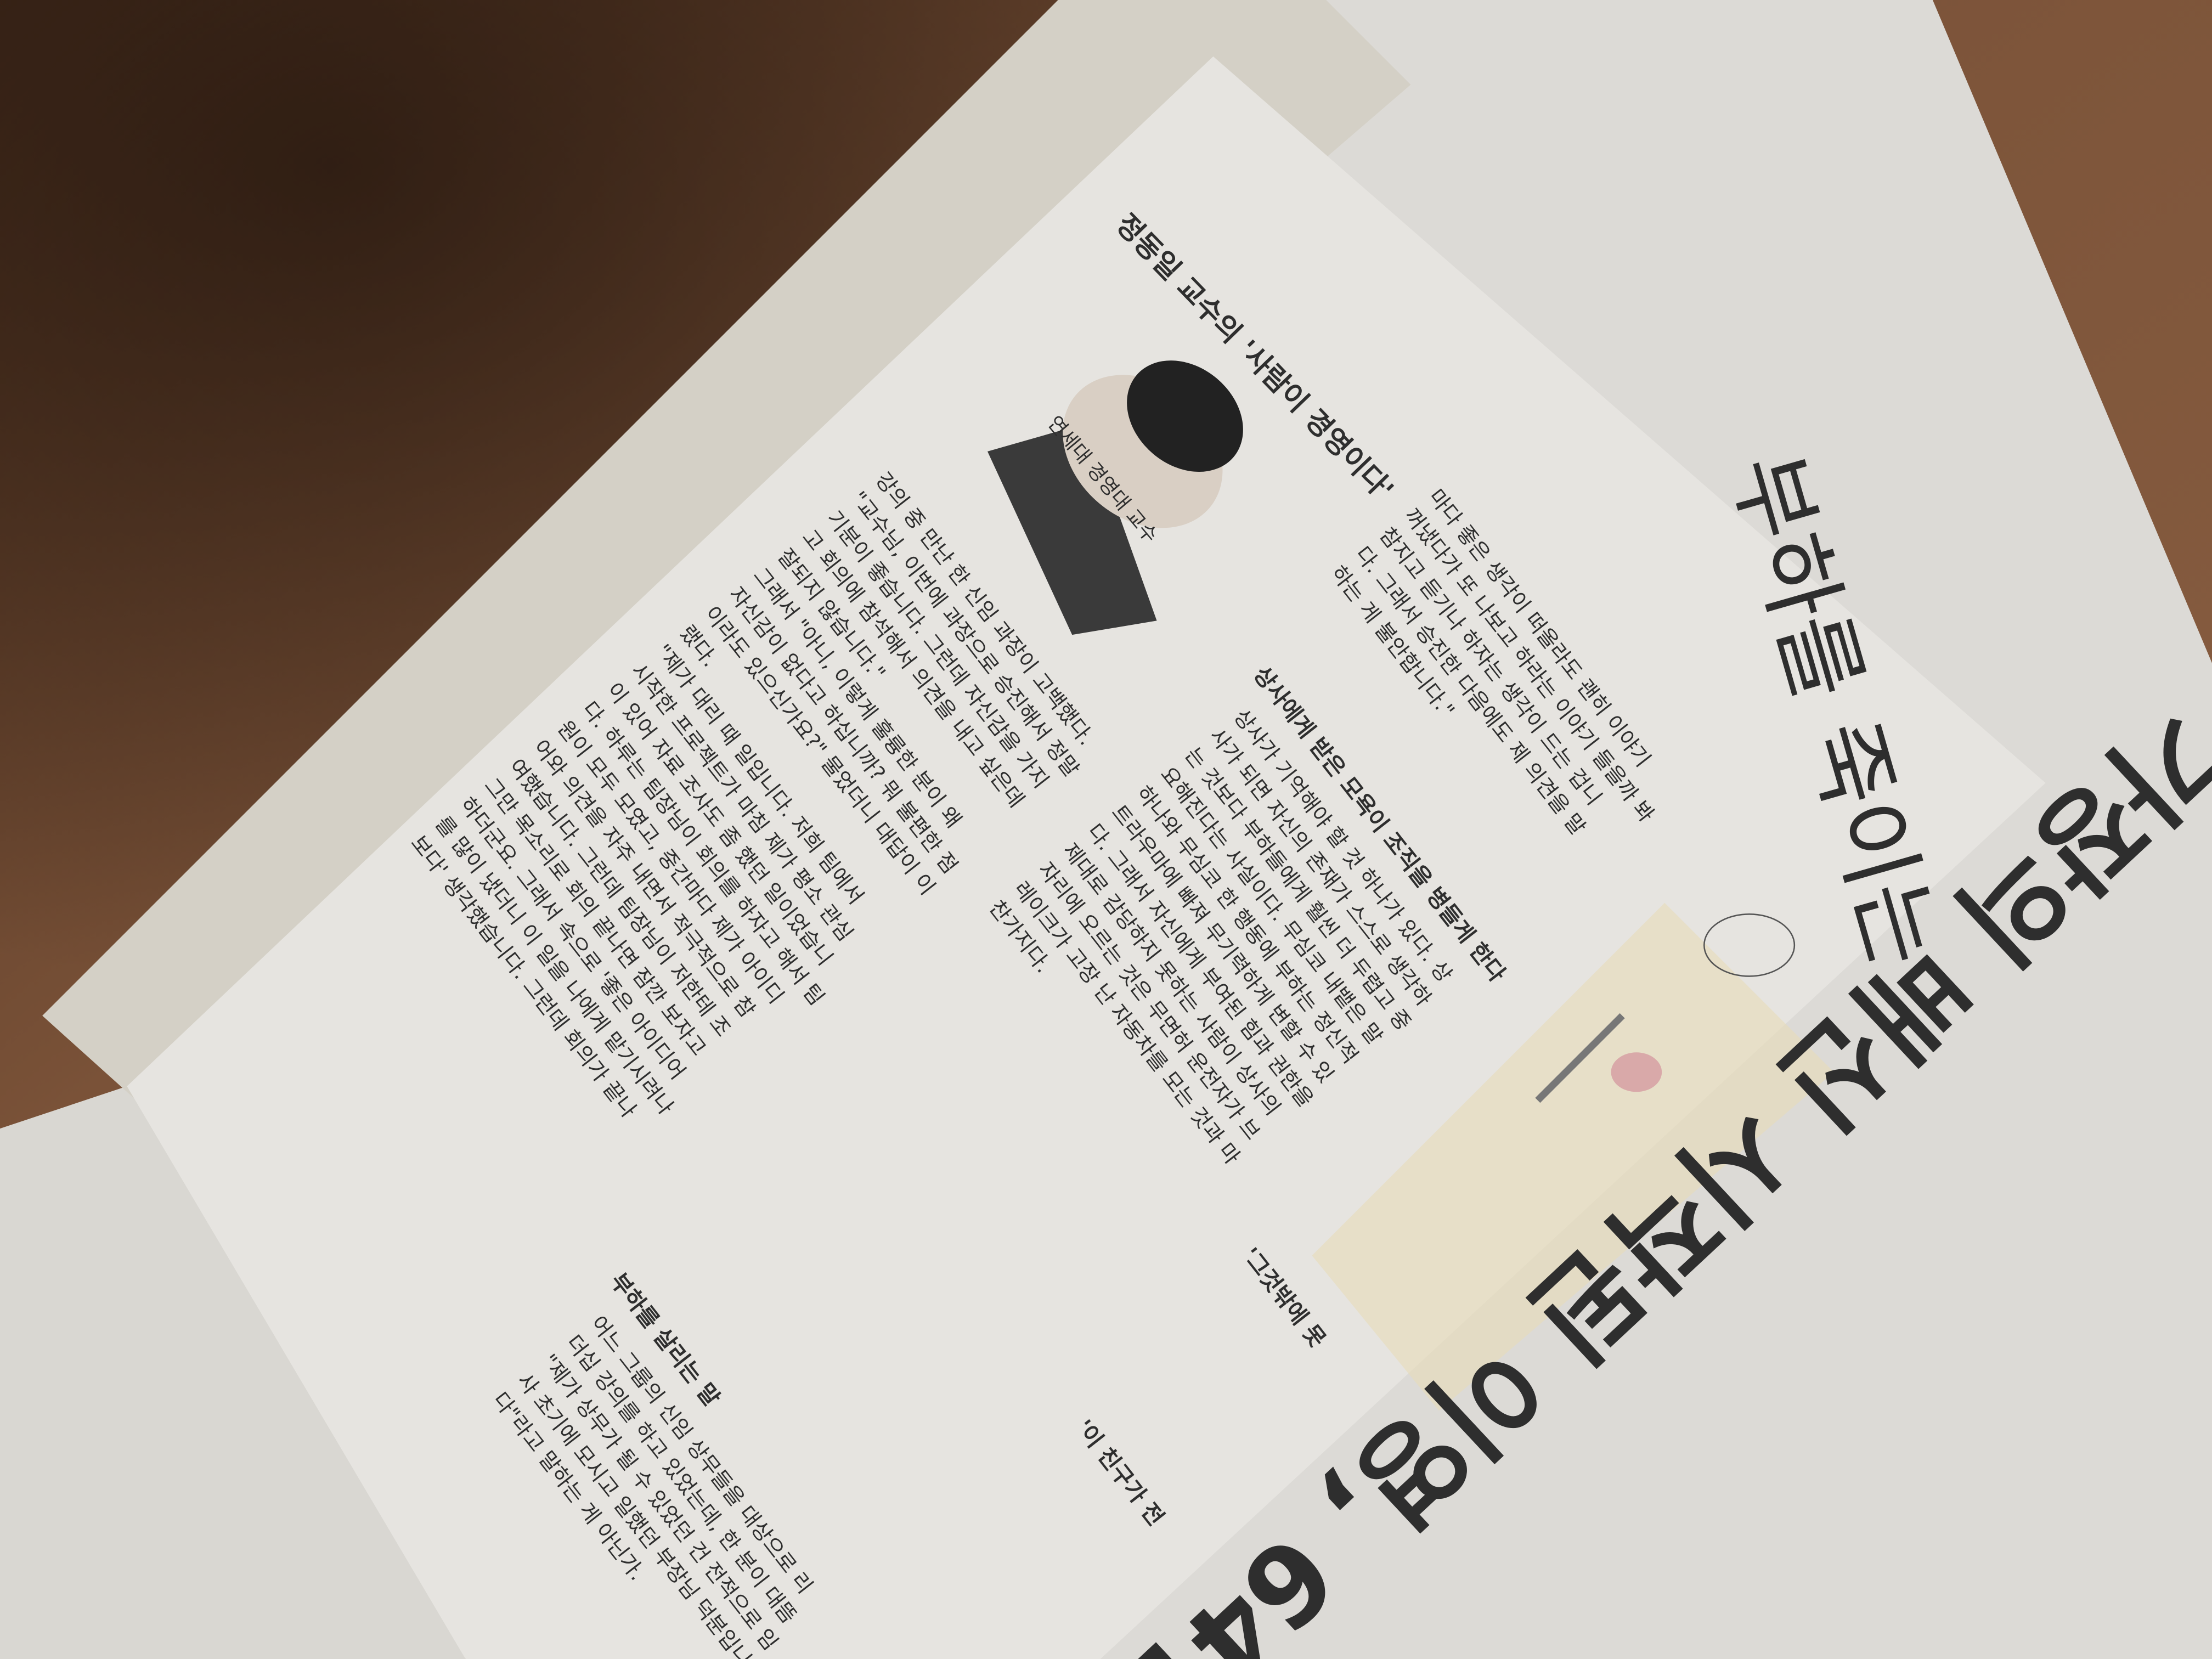  What do you see at coordinates (1580, 1058) in the screenshot?
I see `bat` at bounding box center [1580, 1058].